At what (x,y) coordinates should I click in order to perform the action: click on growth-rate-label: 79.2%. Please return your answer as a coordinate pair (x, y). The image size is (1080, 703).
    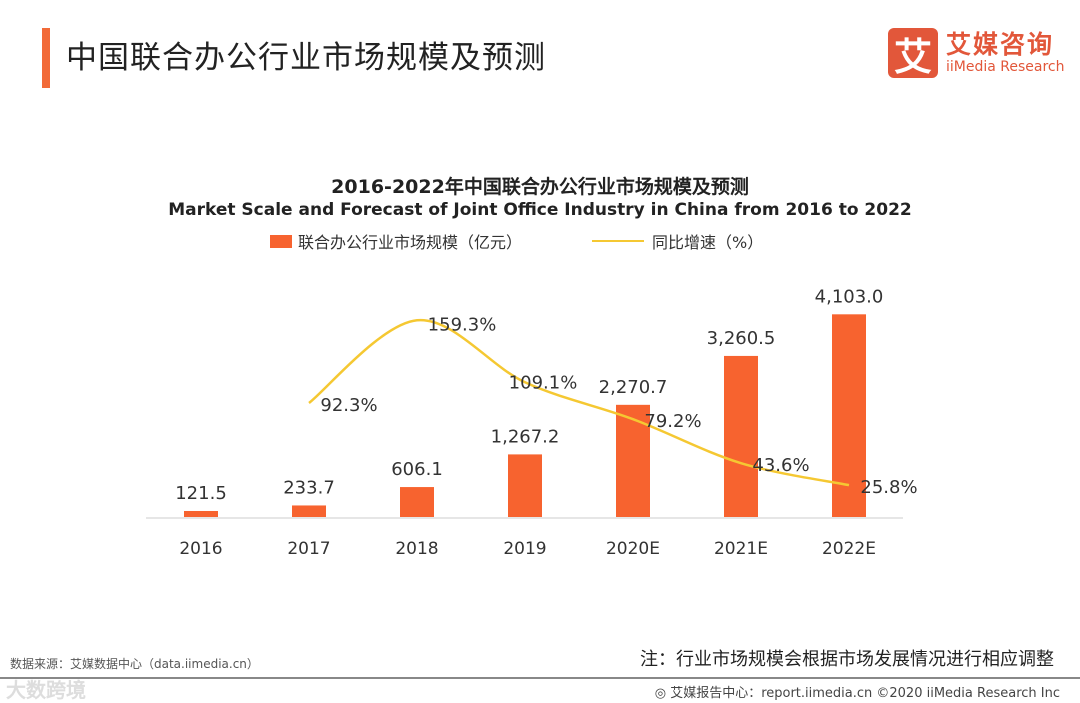
    Looking at the image, I should click on (672, 421).